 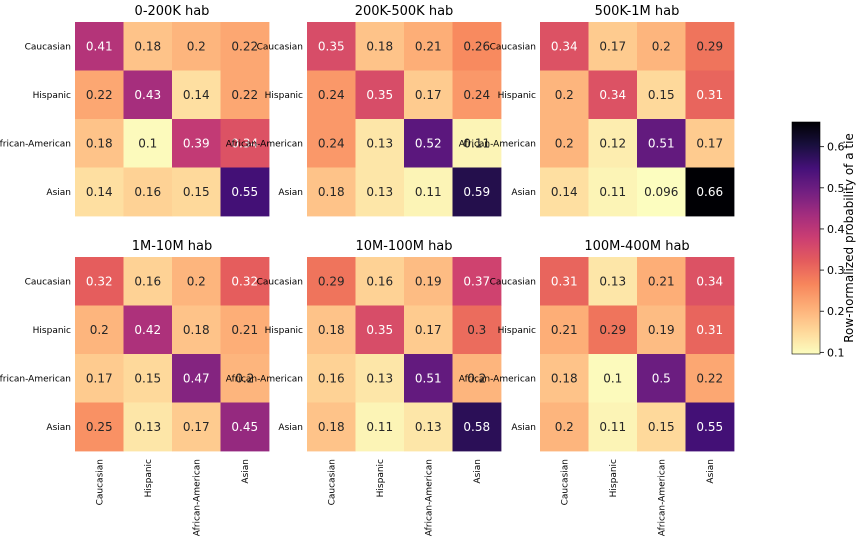 What do you see at coordinates (836, 311) in the screenshot?
I see `colorbar-tick-label: 0.2` at bounding box center [836, 311].